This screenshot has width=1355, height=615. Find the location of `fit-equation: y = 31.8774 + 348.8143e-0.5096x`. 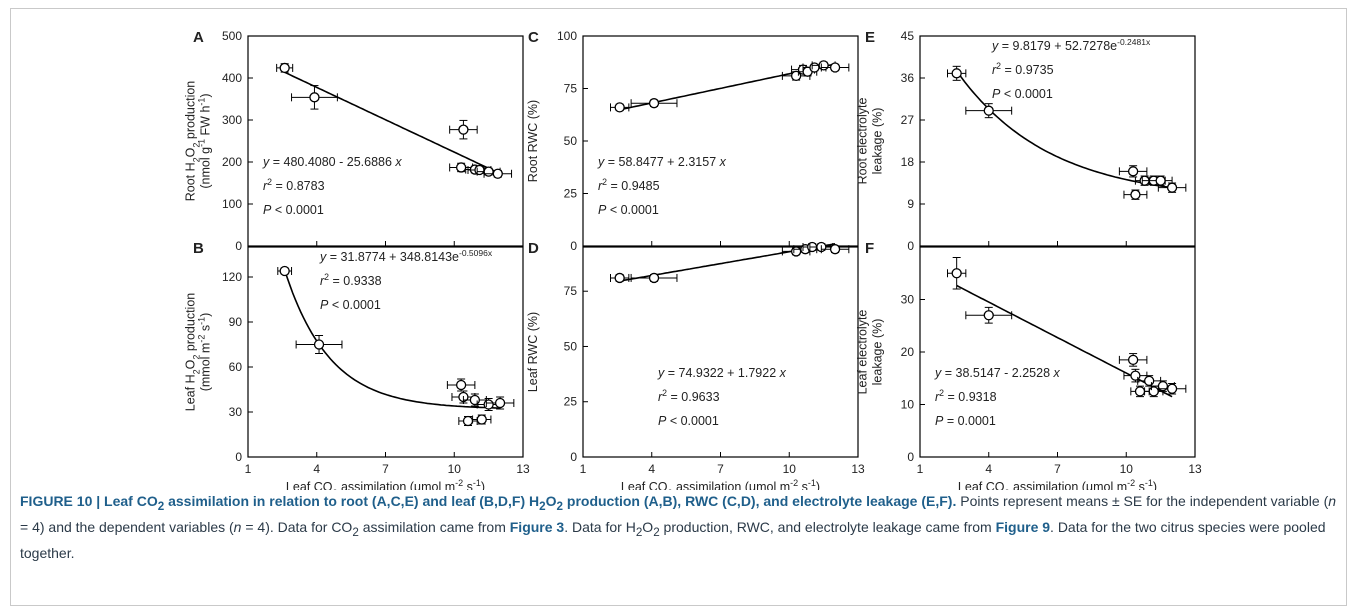

fit-equation: y = 31.8774 + 348.8143e-0.5096x is located at coordinates (406, 256).